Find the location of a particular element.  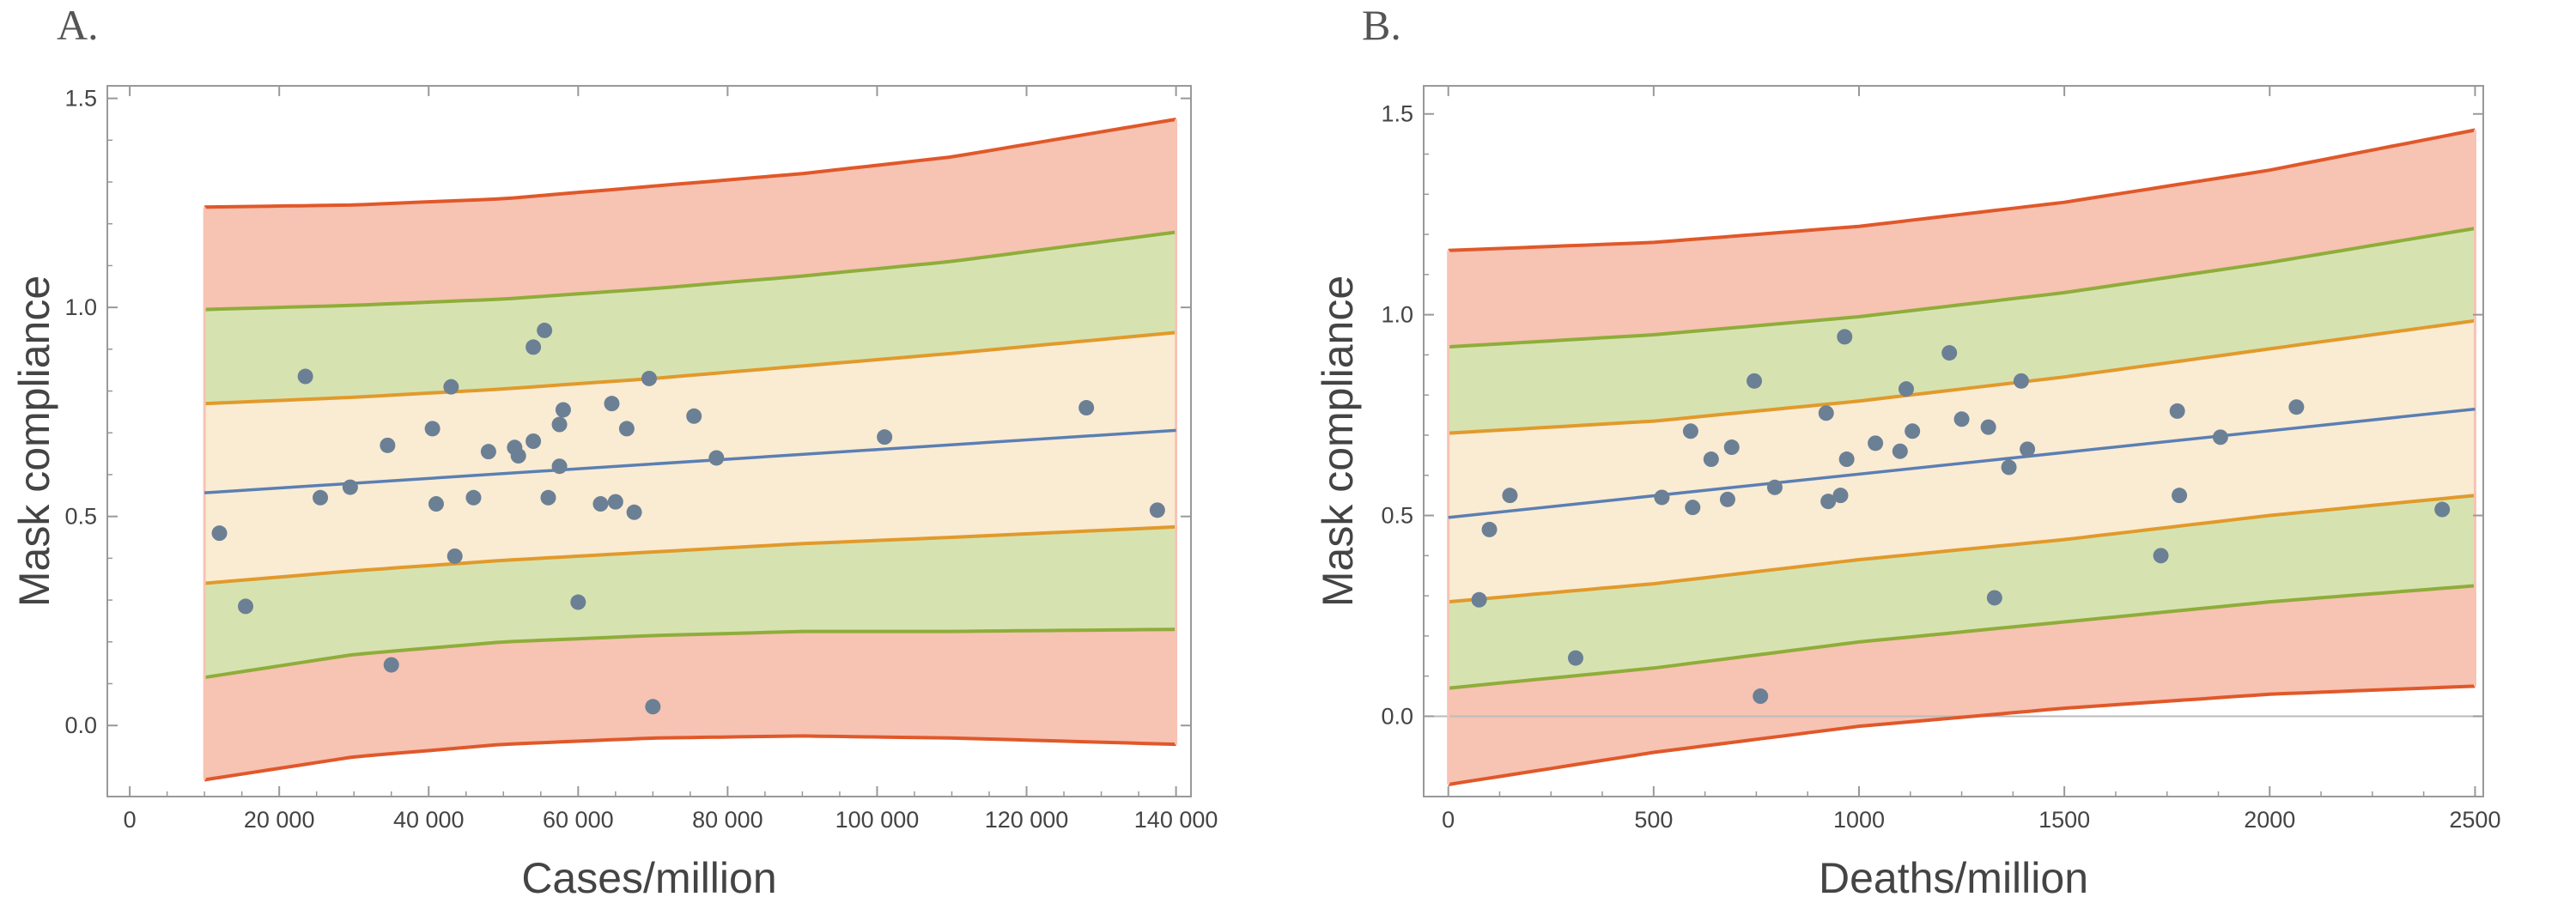

x-axis-title: Deaths/million is located at coordinates (1953, 878).